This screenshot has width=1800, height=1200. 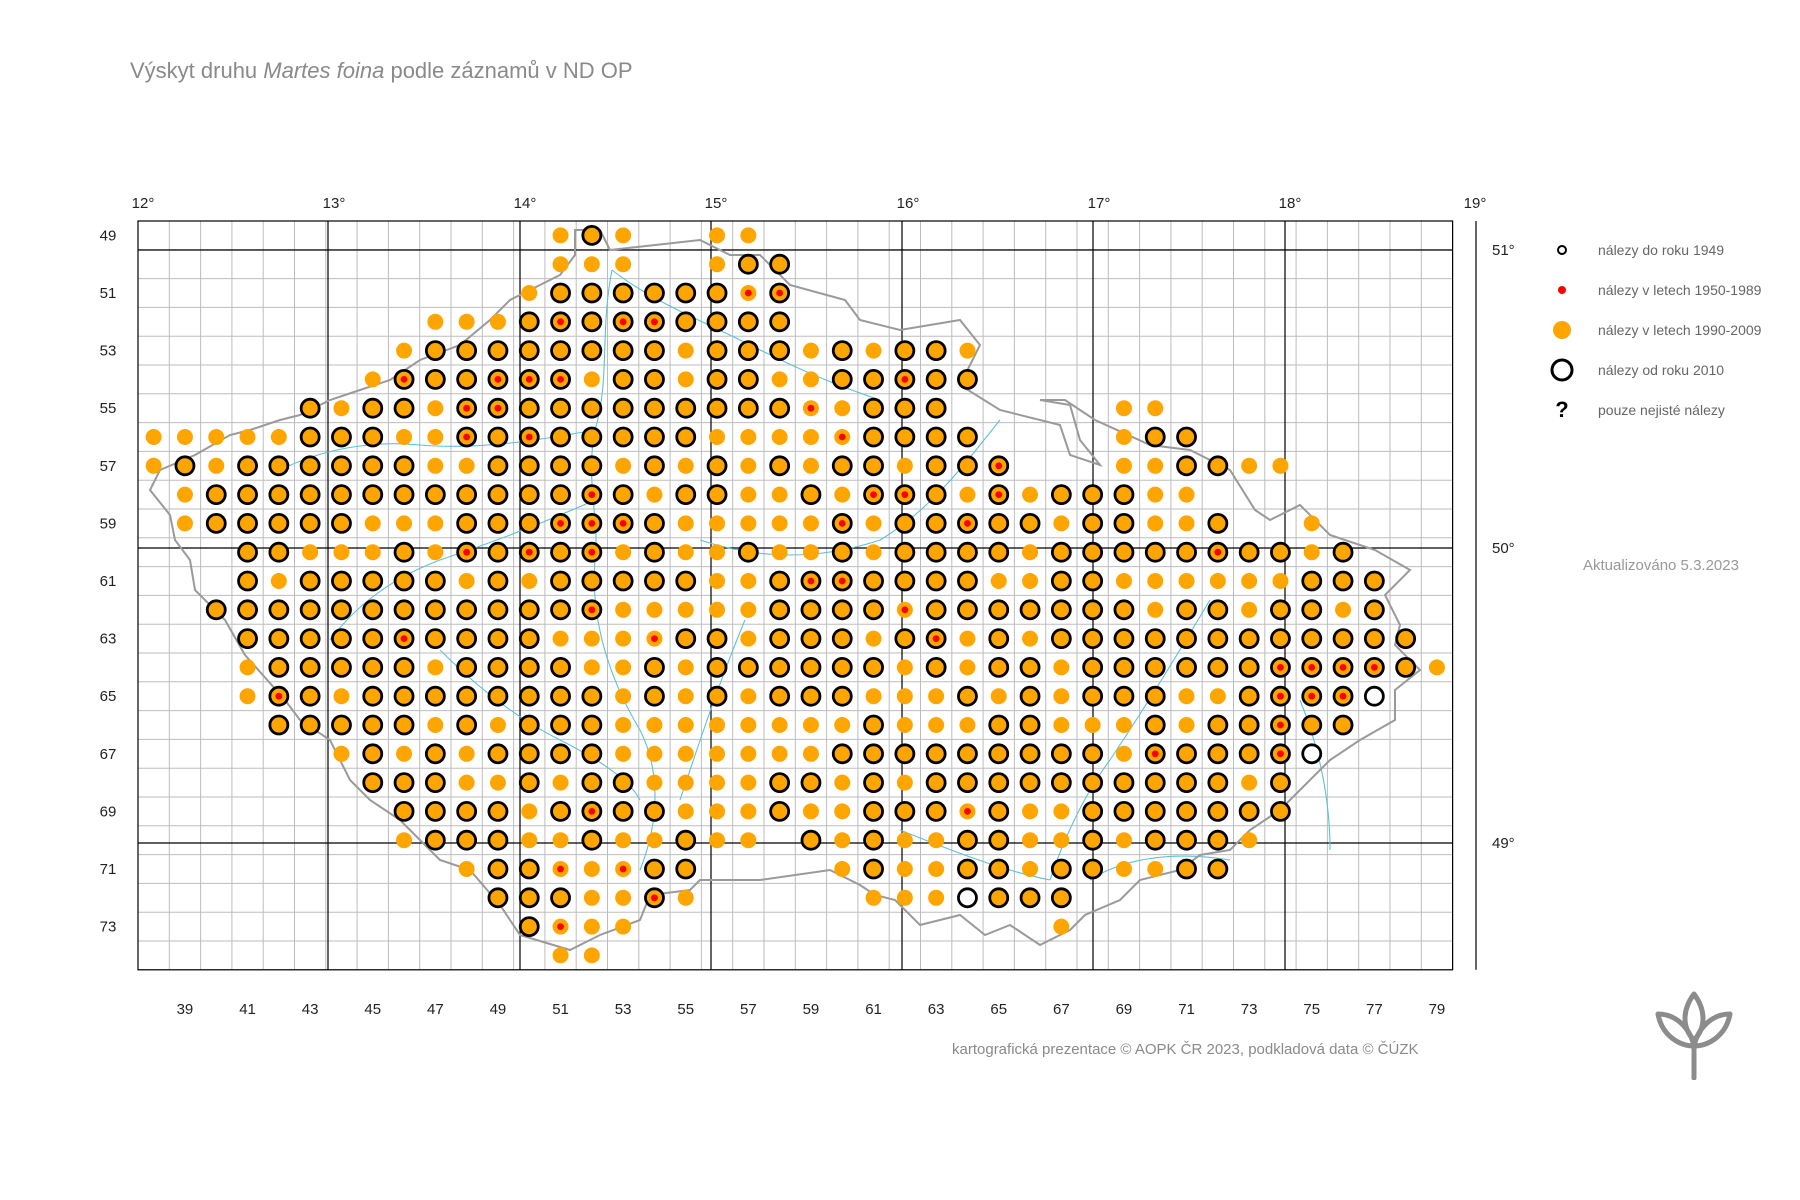 I want to click on col-label: 51, so click(x=560, y=1009).